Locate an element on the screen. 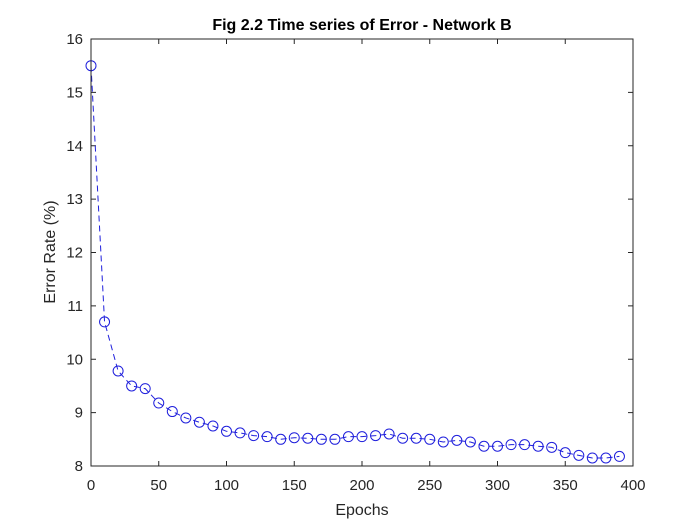 The width and height of the screenshot is (700, 525). x-tick-label: 350 is located at coordinates (565, 485).